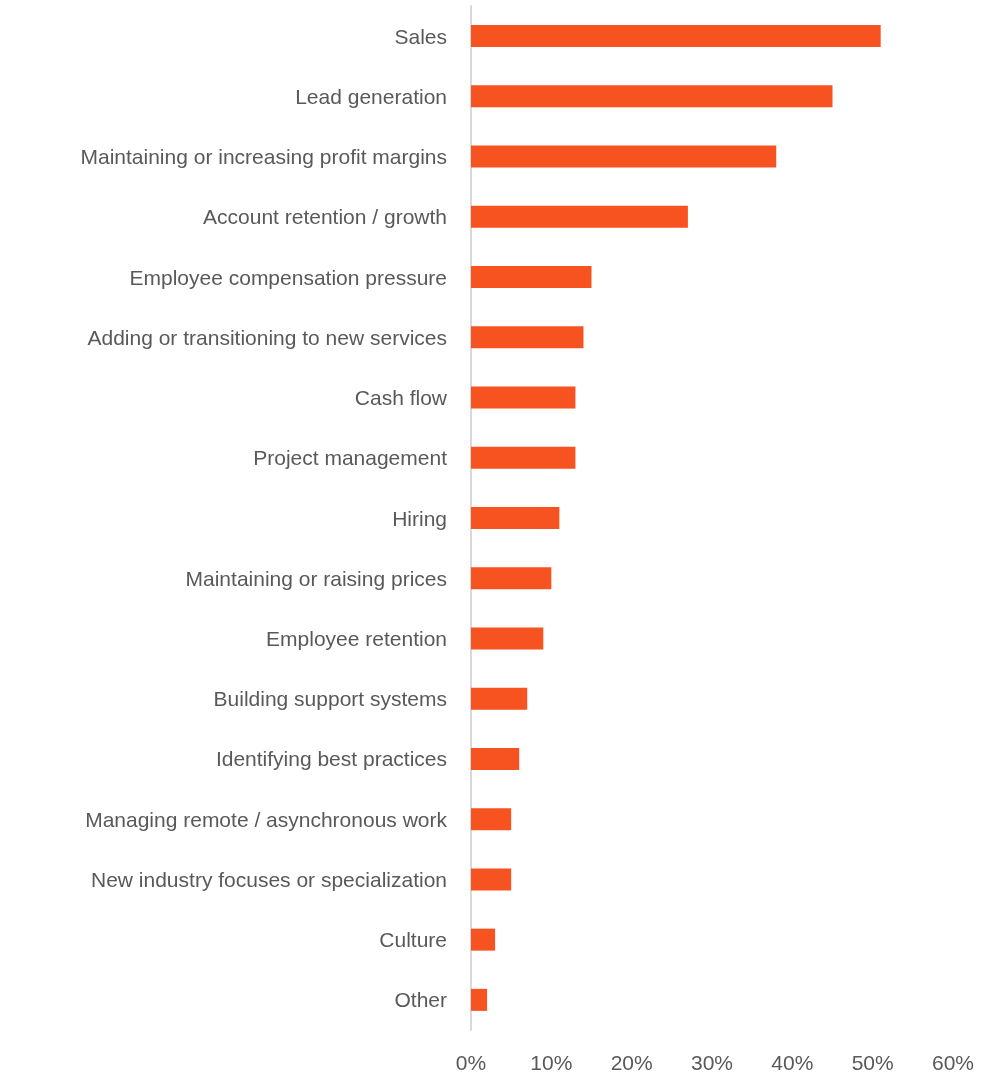 Image resolution: width=997 pixels, height=1077 pixels. Describe the element at coordinates (953, 1062) in the screenshot. I see `x-tick-label: 60%` at that location.